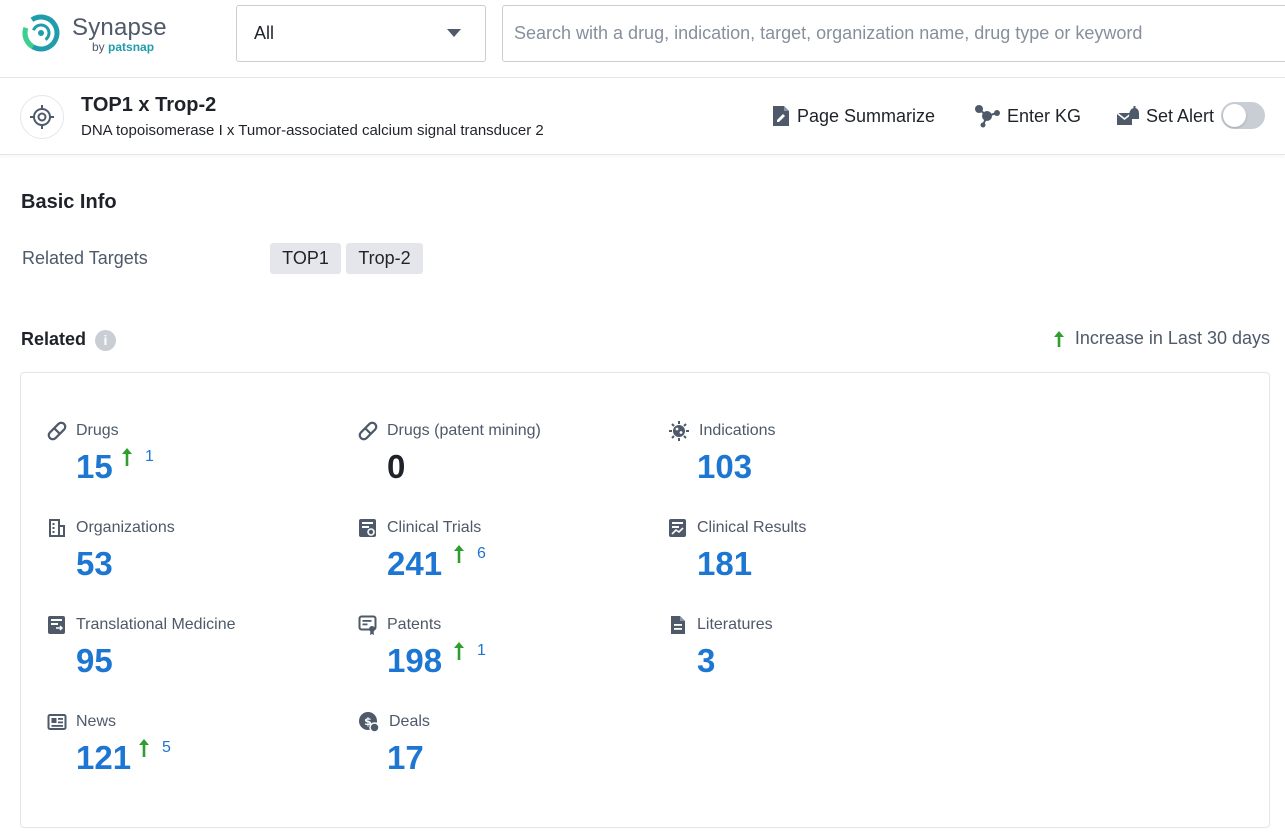 This screenshot has width=1285, height=837. Describe the element at coordinates (1172, 338) in the screenshot. I see `increase-legend-label: Increase in Last 30 days` at that location.